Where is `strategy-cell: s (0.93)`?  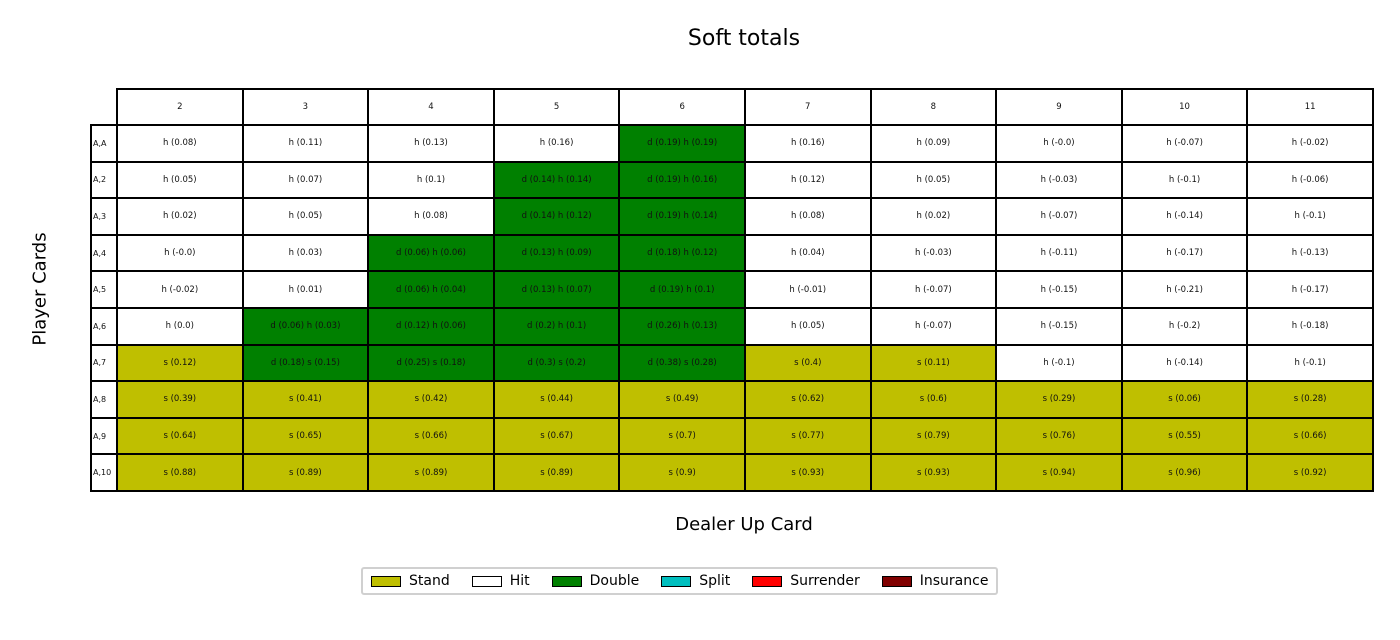
strategy-cell: s (0.93) is located at coordinates (933, 472).